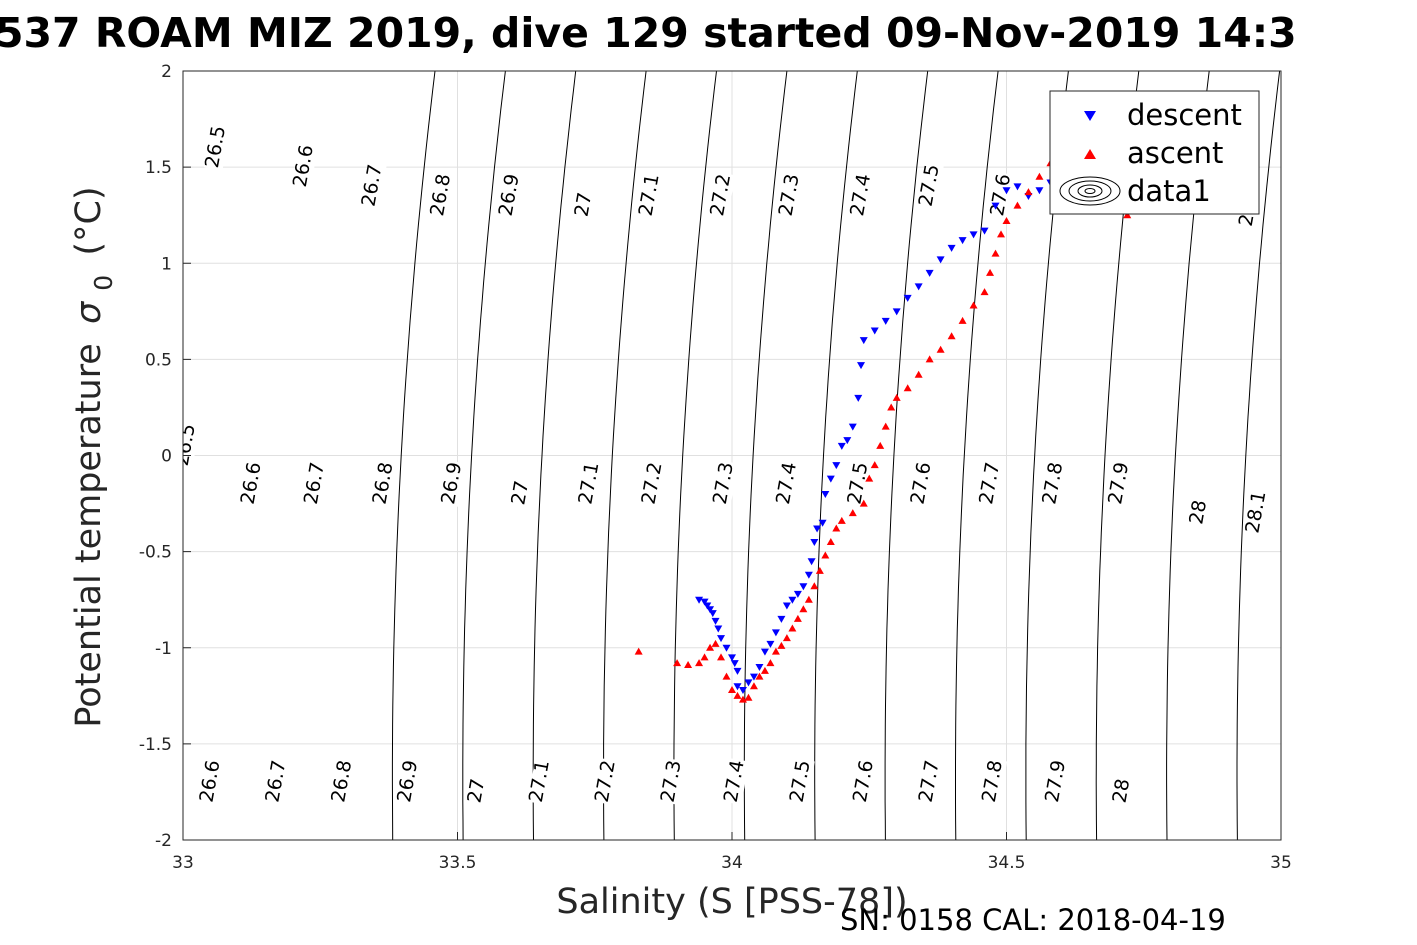 This screenshot has width=1417, height=945. What do you see at coordinates (1007, 863) in the screenshot?
I see `x-tick-label: 34.5` at bounding box center [1007, 863].